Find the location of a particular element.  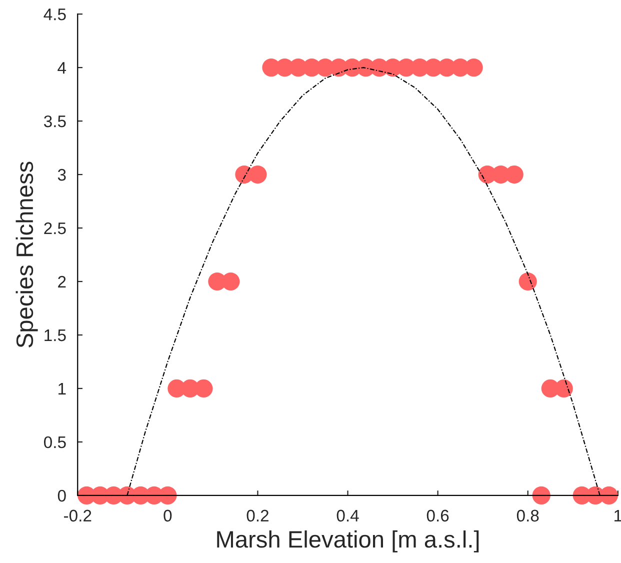

y-tick-label: 3.5 is located at coordinates (55, 121).